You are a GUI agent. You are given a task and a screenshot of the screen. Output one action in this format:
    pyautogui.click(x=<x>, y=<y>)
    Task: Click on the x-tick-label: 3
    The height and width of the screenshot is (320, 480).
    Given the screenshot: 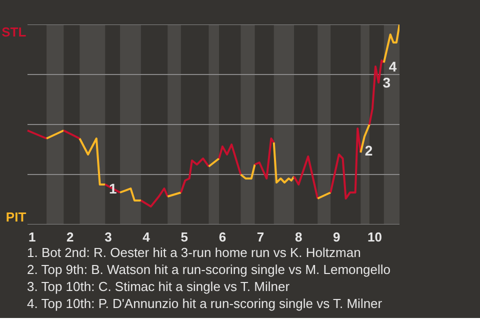 What is the action you would take?
    pyautogui.click(x=108, y=237)
    